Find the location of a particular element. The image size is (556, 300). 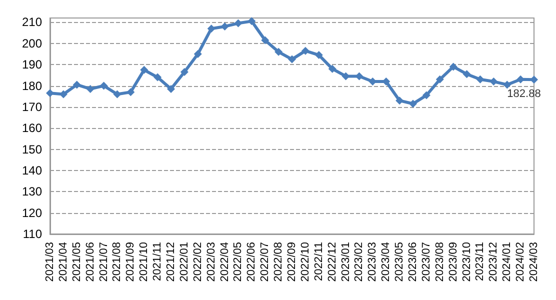

x-tick-label: 2022/04 is located at coordinates (224, 262).